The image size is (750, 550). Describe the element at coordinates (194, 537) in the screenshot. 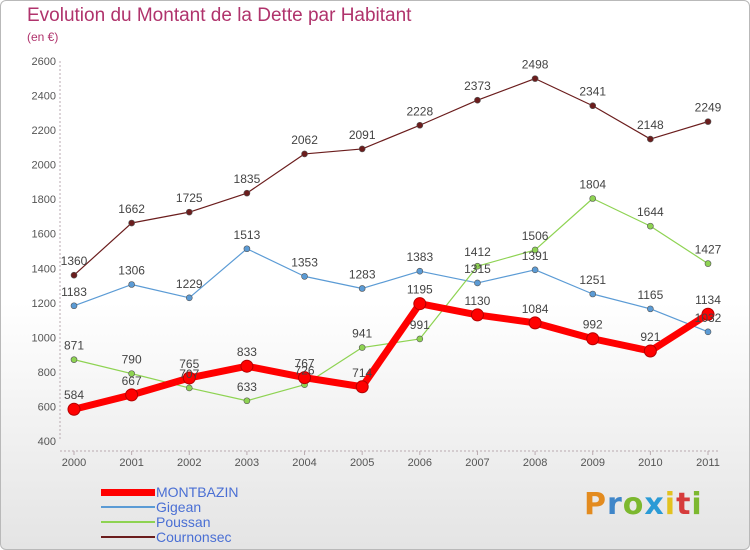

I see `legend-label: Cournonsec` at that location.